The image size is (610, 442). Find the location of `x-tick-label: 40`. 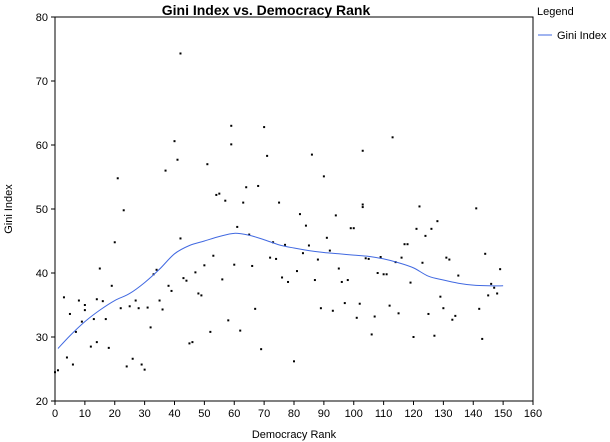

x-tick-label: 40 is located at coordinates (174, 414).